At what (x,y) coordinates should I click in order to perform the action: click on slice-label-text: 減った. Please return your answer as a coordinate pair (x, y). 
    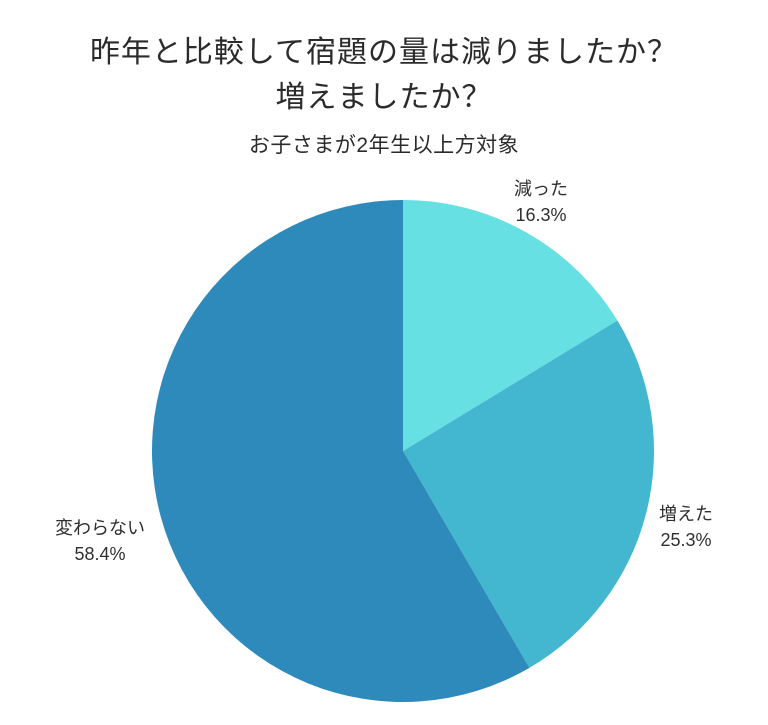
    Looking at the image, I should click on (541, 189).